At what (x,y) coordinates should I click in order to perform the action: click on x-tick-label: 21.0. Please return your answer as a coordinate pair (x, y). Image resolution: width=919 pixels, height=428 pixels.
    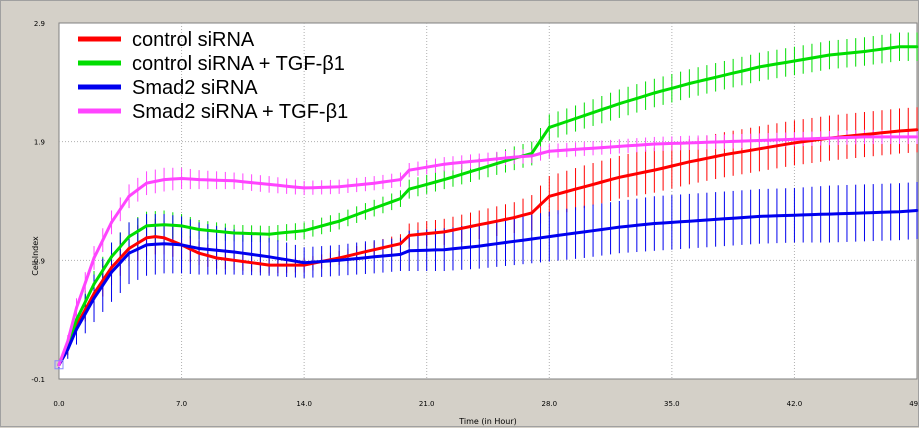
    Looking at the image, I should click on (427, 404).